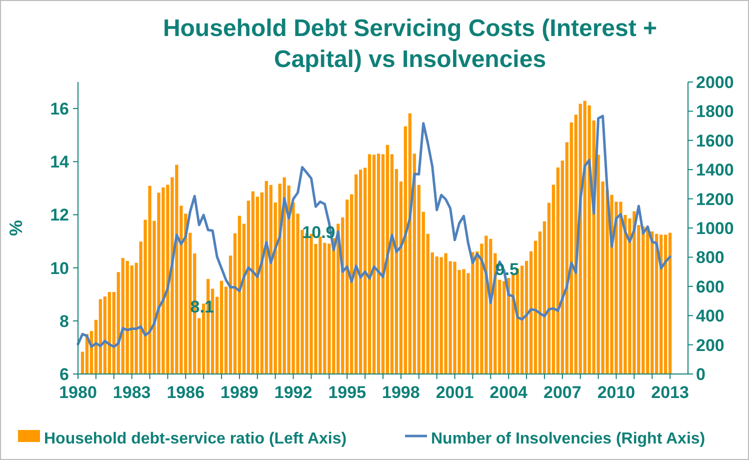 This screenshot has height=460, width=749. What do you see at coordinates (59, 215) in the screenshot?
I see `y-tick-label: 12` at bounding box center [59, 215].